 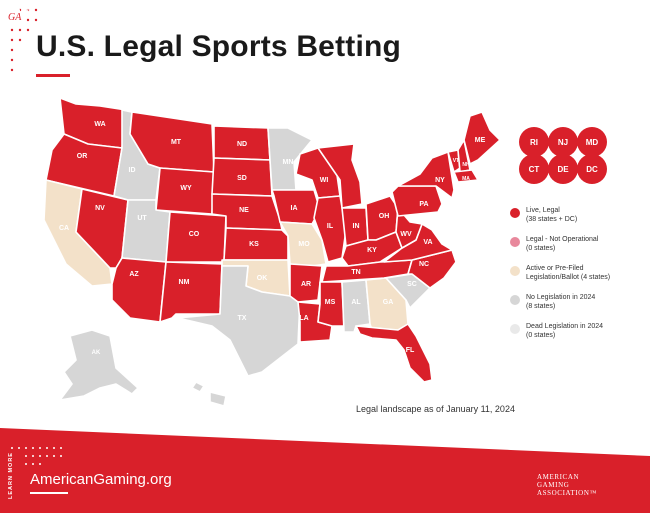 I want to click on legend-item-no-legislation: No Legislation in 2024 (8 states), so click(x=580, y=302).